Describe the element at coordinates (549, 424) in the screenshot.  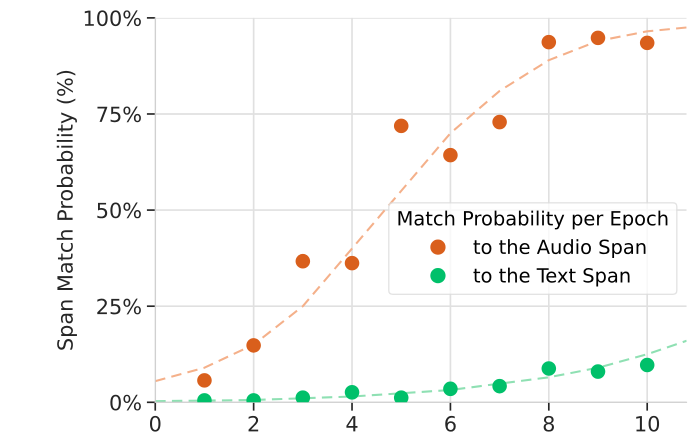
I see `x-tick-label: 8` at that location.